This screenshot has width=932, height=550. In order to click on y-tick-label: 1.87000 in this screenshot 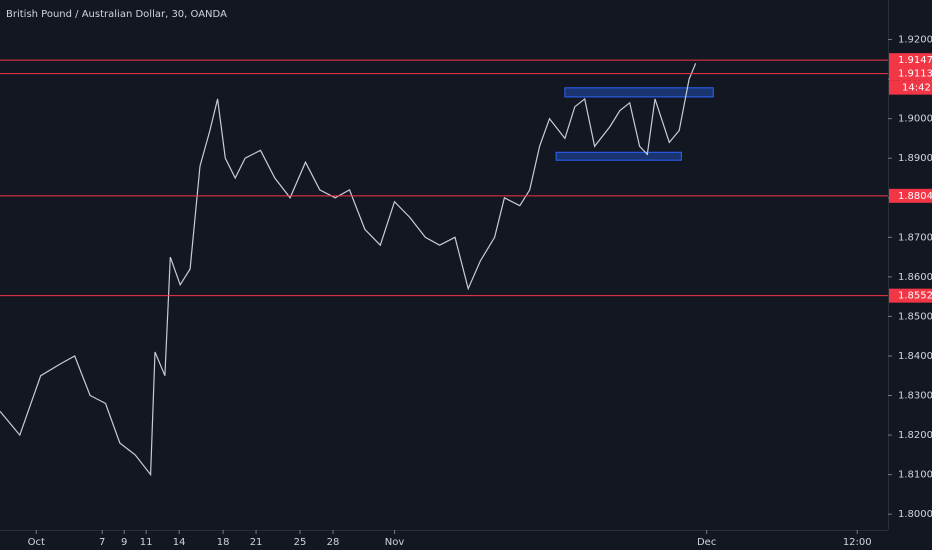, I will do `click(915, 237)`.